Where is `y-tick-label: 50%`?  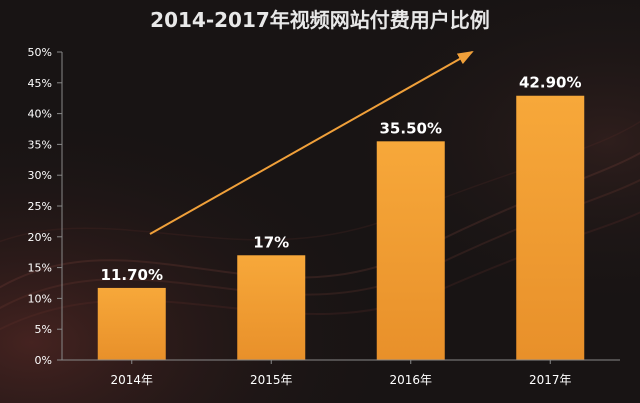 y-tick-label: 50% is located at coordinates (40, 52).